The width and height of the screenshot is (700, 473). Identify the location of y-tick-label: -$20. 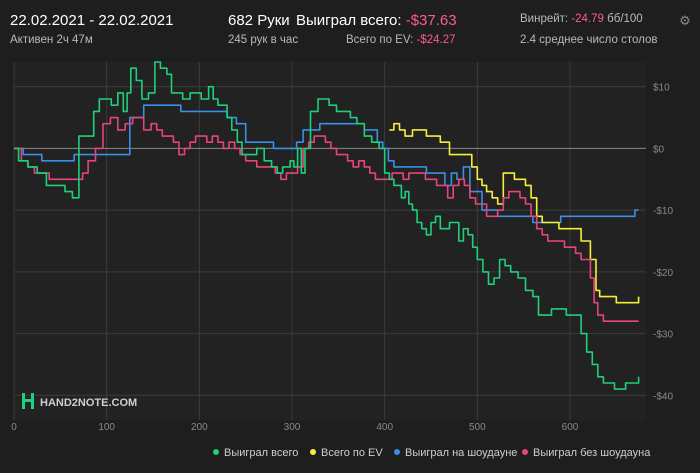
(663, 273).